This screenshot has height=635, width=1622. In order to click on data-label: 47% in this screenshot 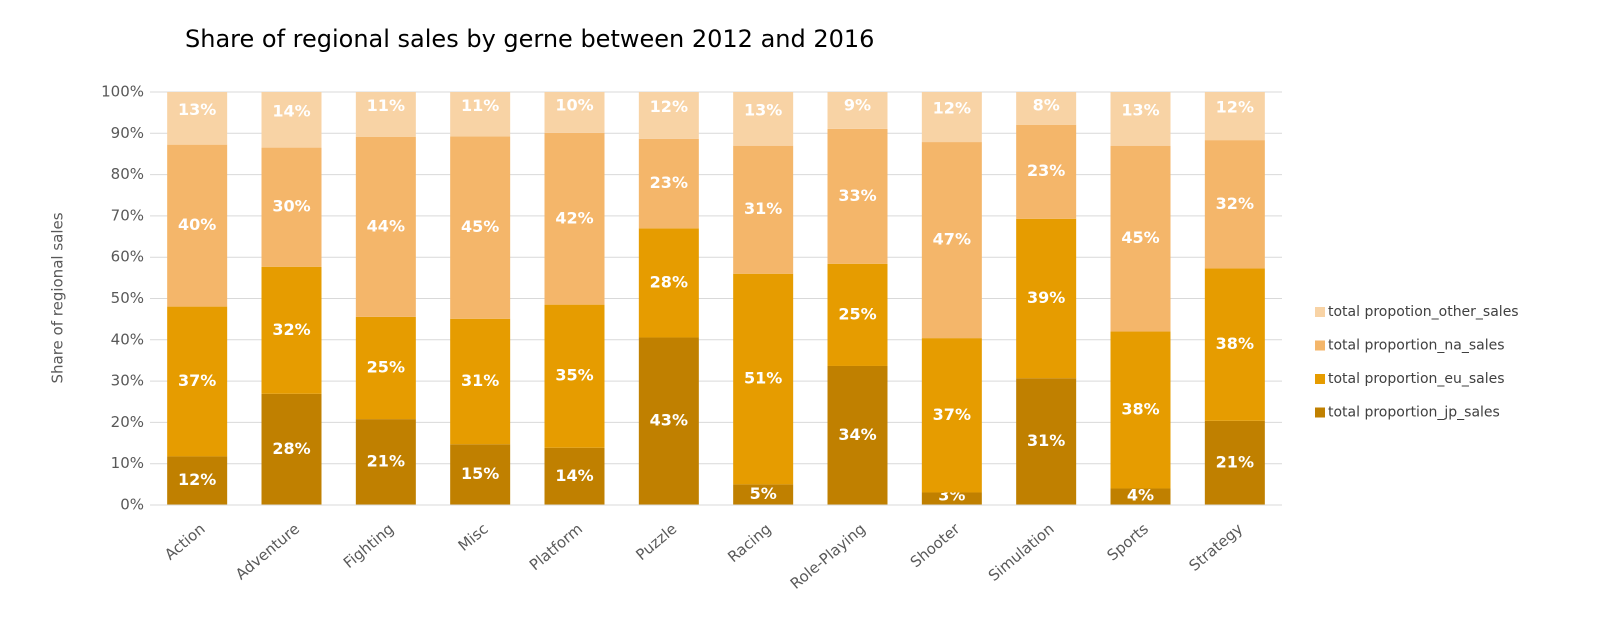, I will do `click(952, 239)`.